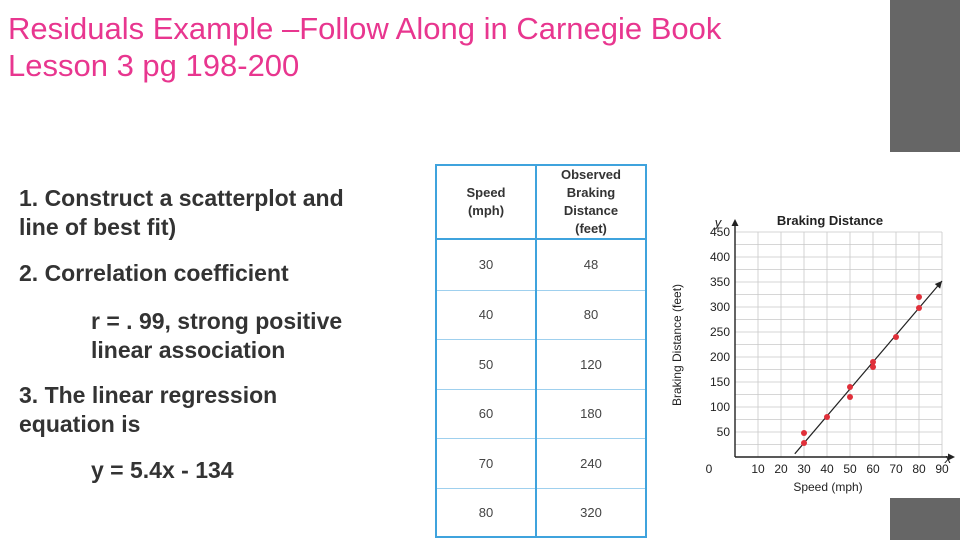 Image resolution: width=960 pixels, height=540 pixels. I want to click on right-accent-bar-top, so click(925, 76).